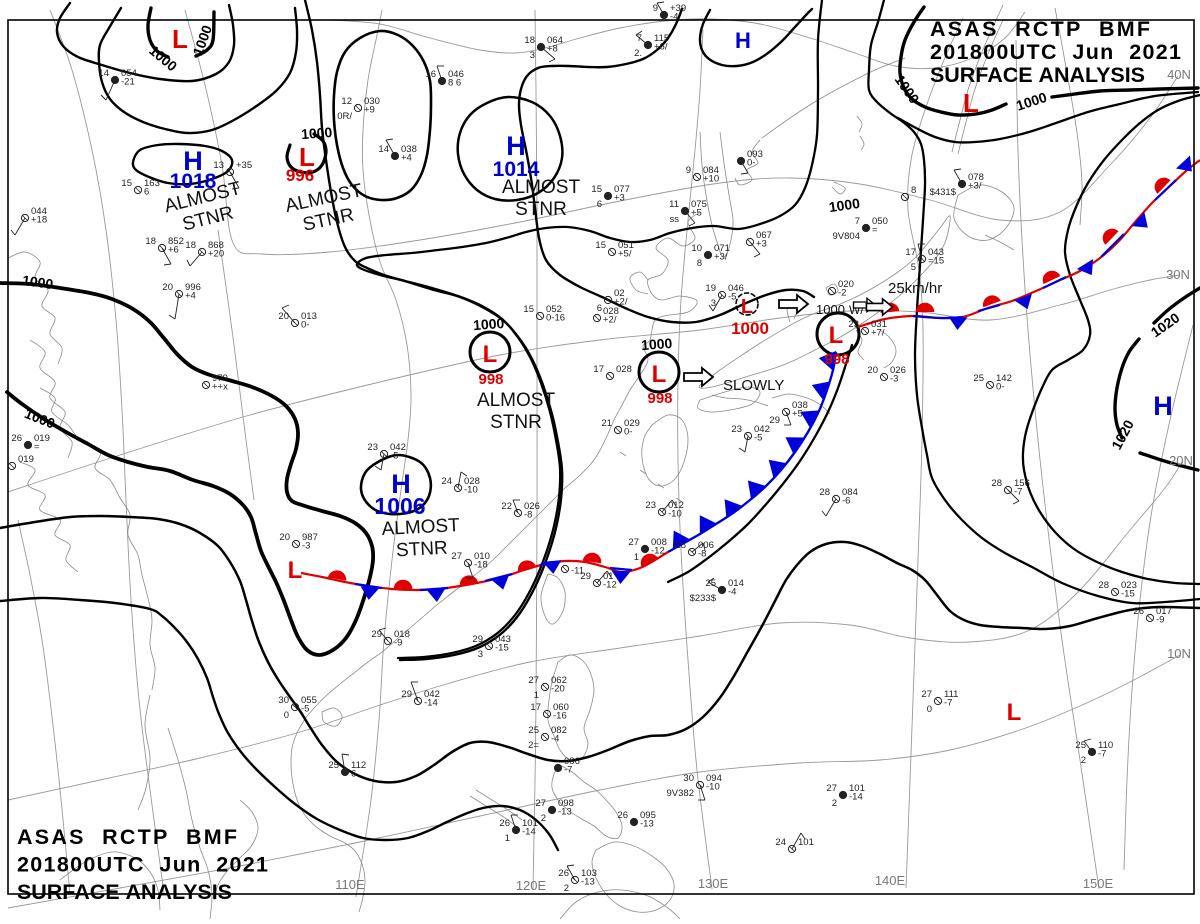  I want to click on svg-text: 10, so click(696, 248).